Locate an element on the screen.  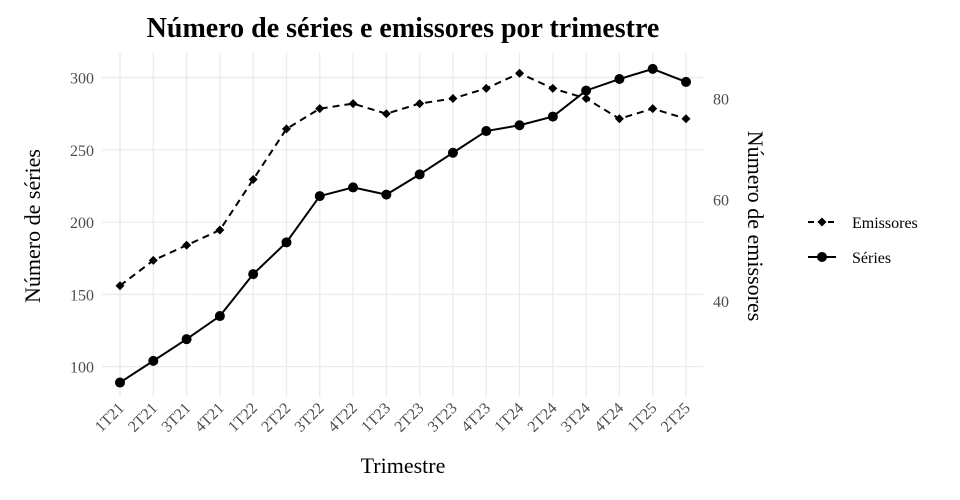
y-axis-right: 40 60 80 is located at coordinates (721, 201).